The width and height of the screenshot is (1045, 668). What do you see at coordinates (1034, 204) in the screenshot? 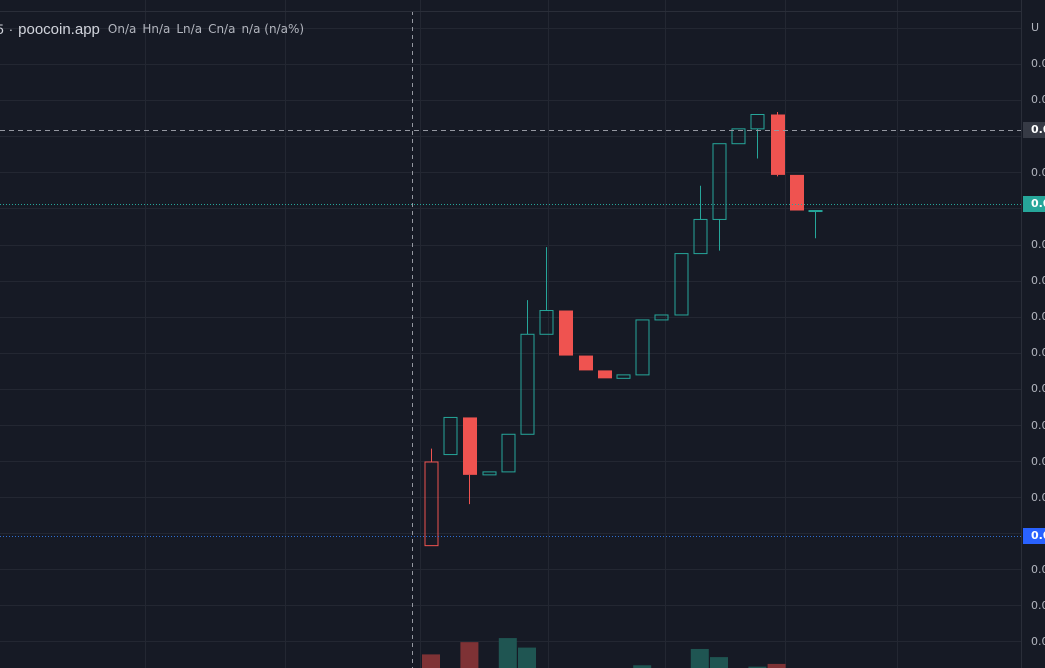
I see `last-price-label: 0.0` at bounding box center [1034, 204].